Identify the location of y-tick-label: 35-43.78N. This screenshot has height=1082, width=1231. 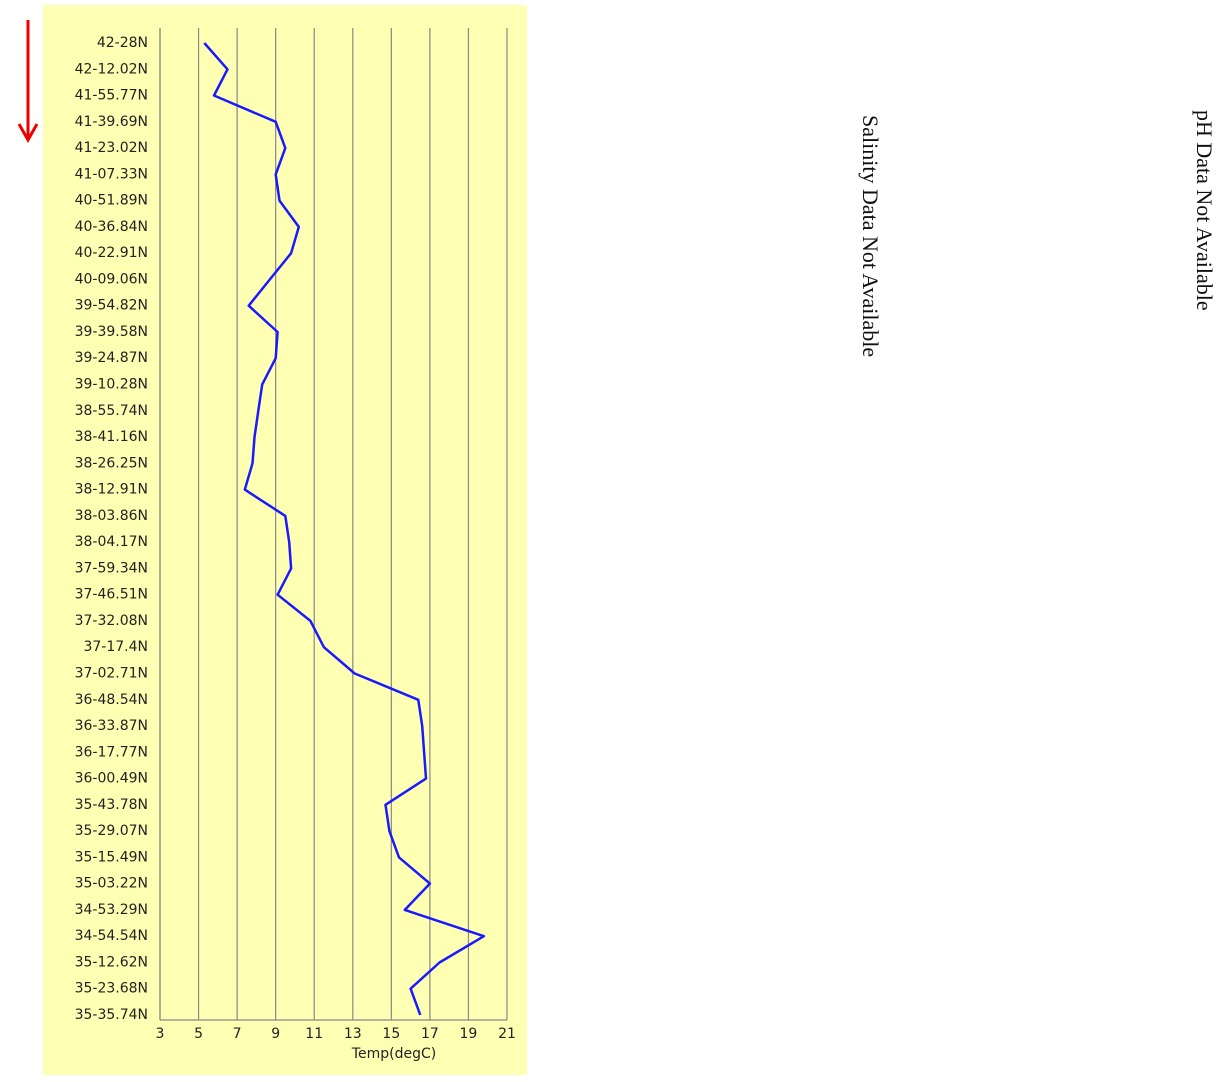
(111, 805).